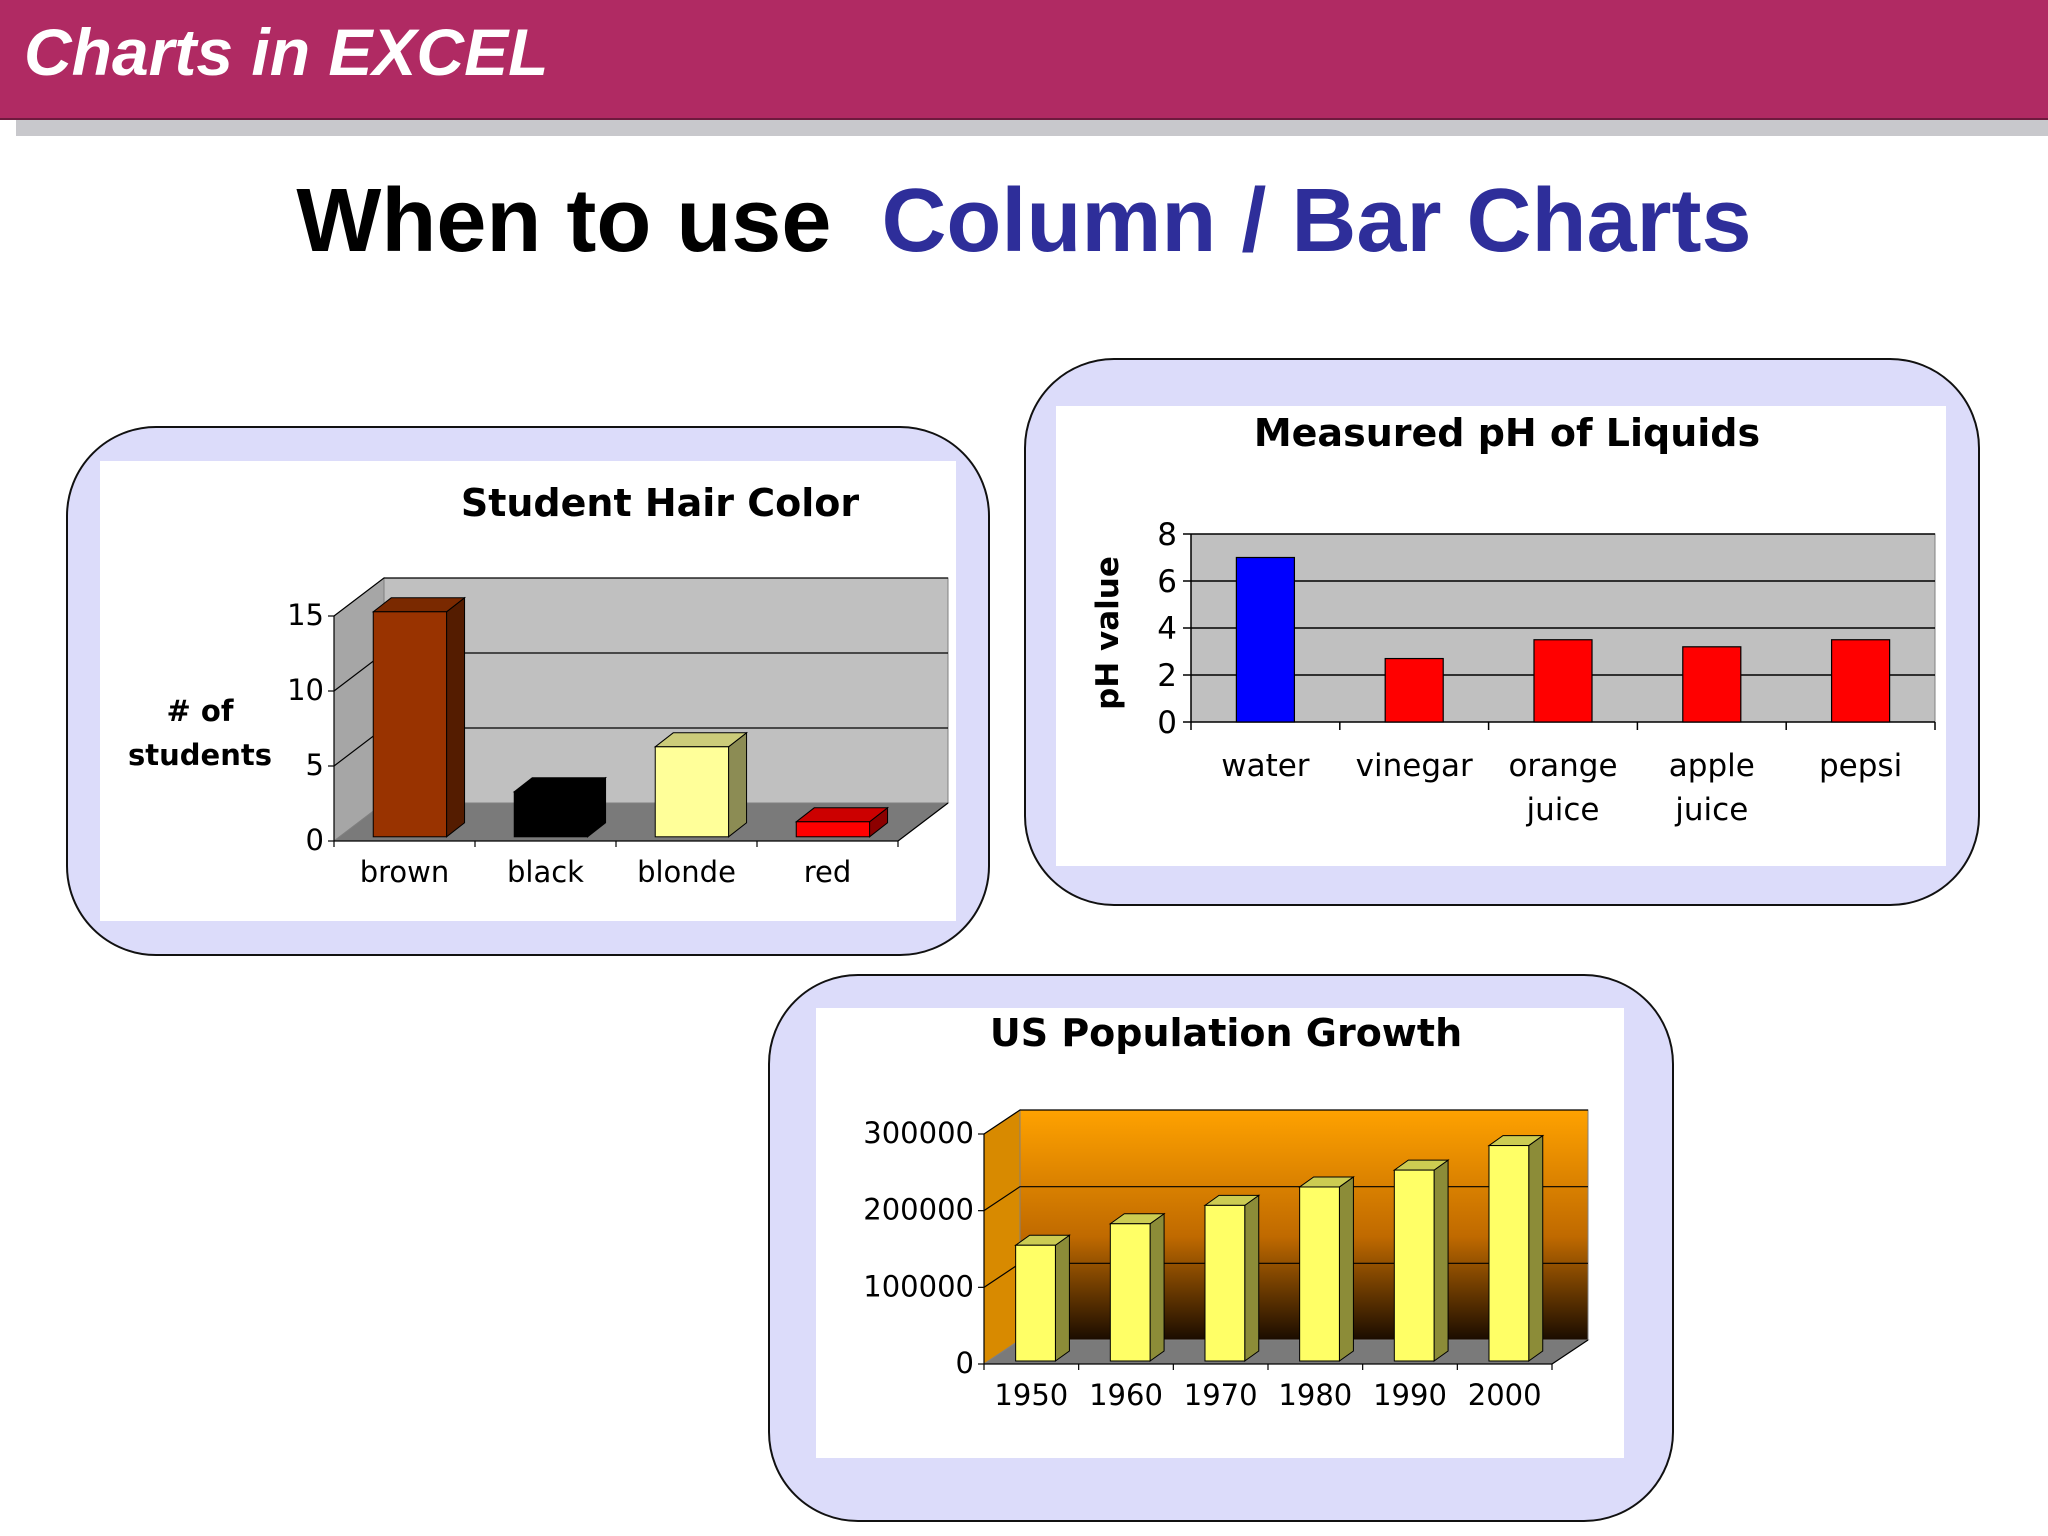 The image size is (2048, 1536). Describe the element at coordinates (564, 221) in the screenshot. I see `slide-title-prefix: When to use` at that location.